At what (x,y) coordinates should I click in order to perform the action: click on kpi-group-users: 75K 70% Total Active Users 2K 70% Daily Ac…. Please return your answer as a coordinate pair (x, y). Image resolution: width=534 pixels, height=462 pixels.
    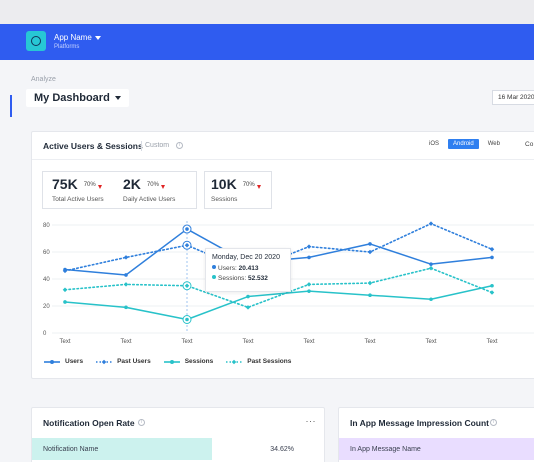
    Looking at the image, I should click on (119, 190).